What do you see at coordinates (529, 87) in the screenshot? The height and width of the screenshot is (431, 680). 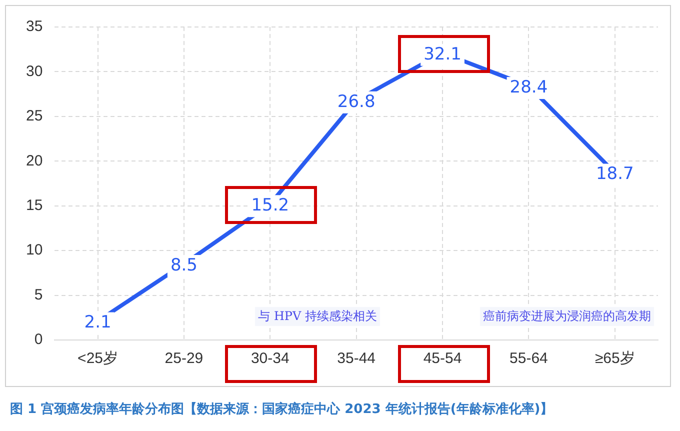 I see `data-label: 28.4` at bounding box center [529, 87].